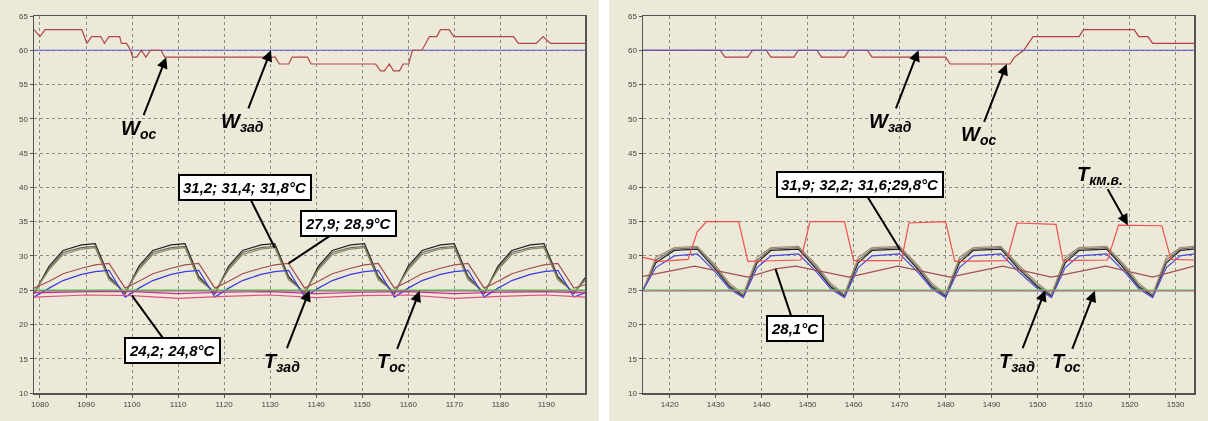 Image resolution: width=1208 pixels, height=421 pixels. What do you see at coordinates (40, 405) in the screenshot?
I see `x-tick-label: 1080` at bounding box center [40, 405].